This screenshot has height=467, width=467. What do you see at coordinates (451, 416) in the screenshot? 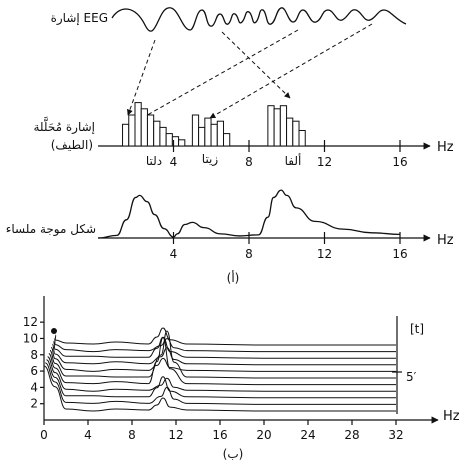
I see `csa-hz-label: Hz` at bounding box center [451, 416].